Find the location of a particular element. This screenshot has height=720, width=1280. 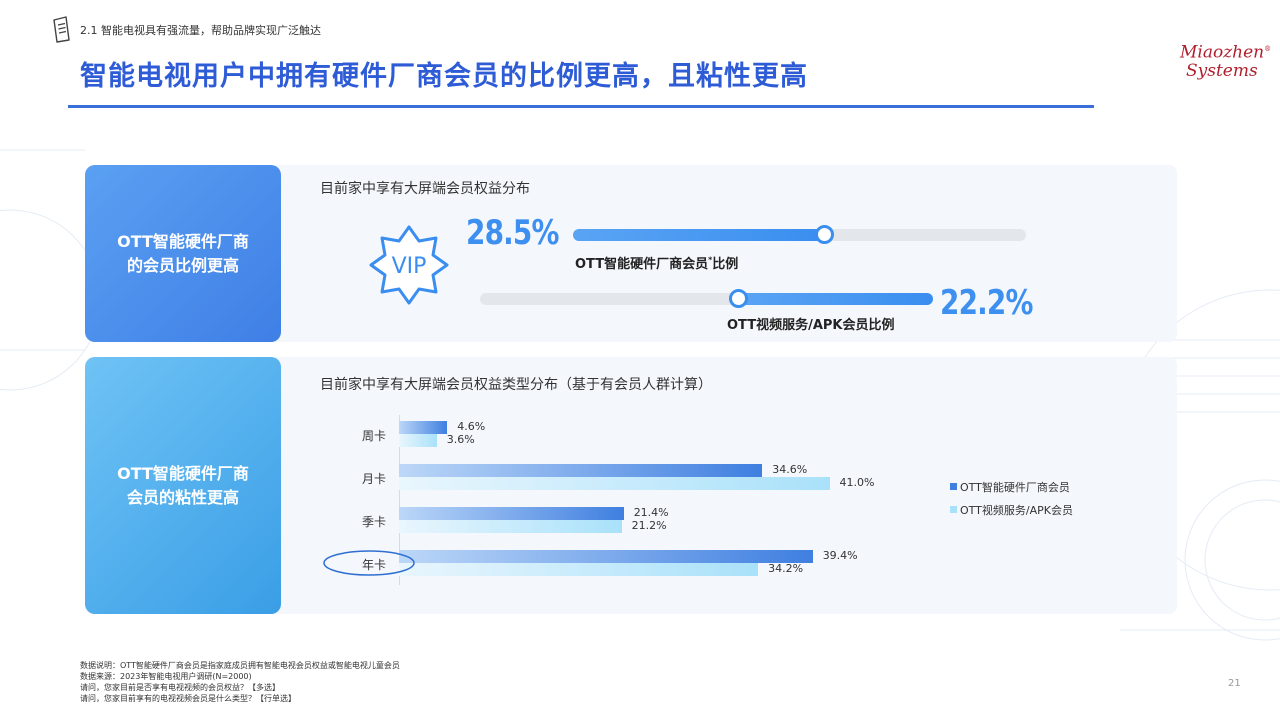

metric-apk-caption: OTT视频服务/APK会员比例 is located at coordinates (811, 325).